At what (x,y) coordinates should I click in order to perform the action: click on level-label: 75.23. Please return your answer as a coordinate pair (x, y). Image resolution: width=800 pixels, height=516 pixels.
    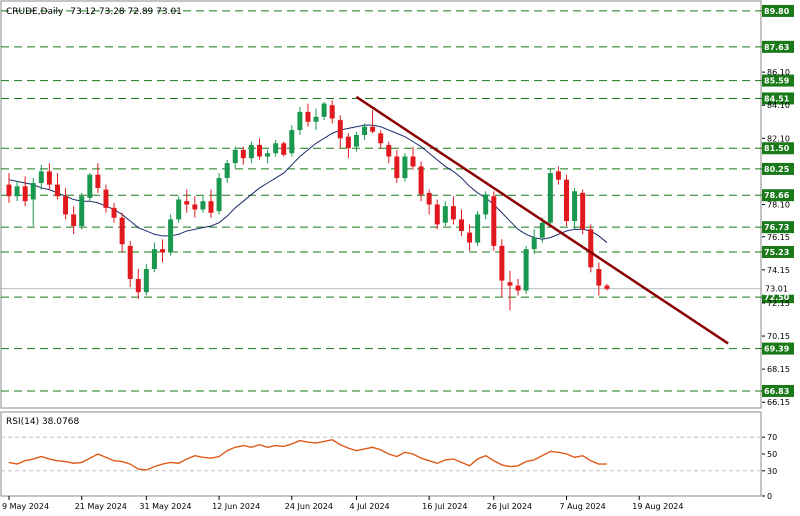
    Looking at the image, I should click on (776, 252).